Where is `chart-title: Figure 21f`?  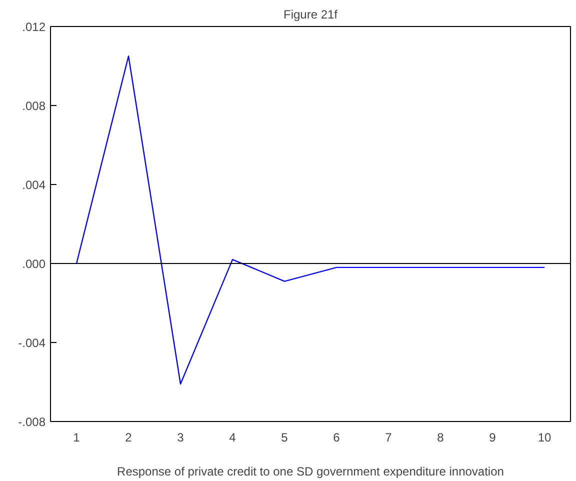
chart-title: Figure 21f is located at coordinates (310, 15).